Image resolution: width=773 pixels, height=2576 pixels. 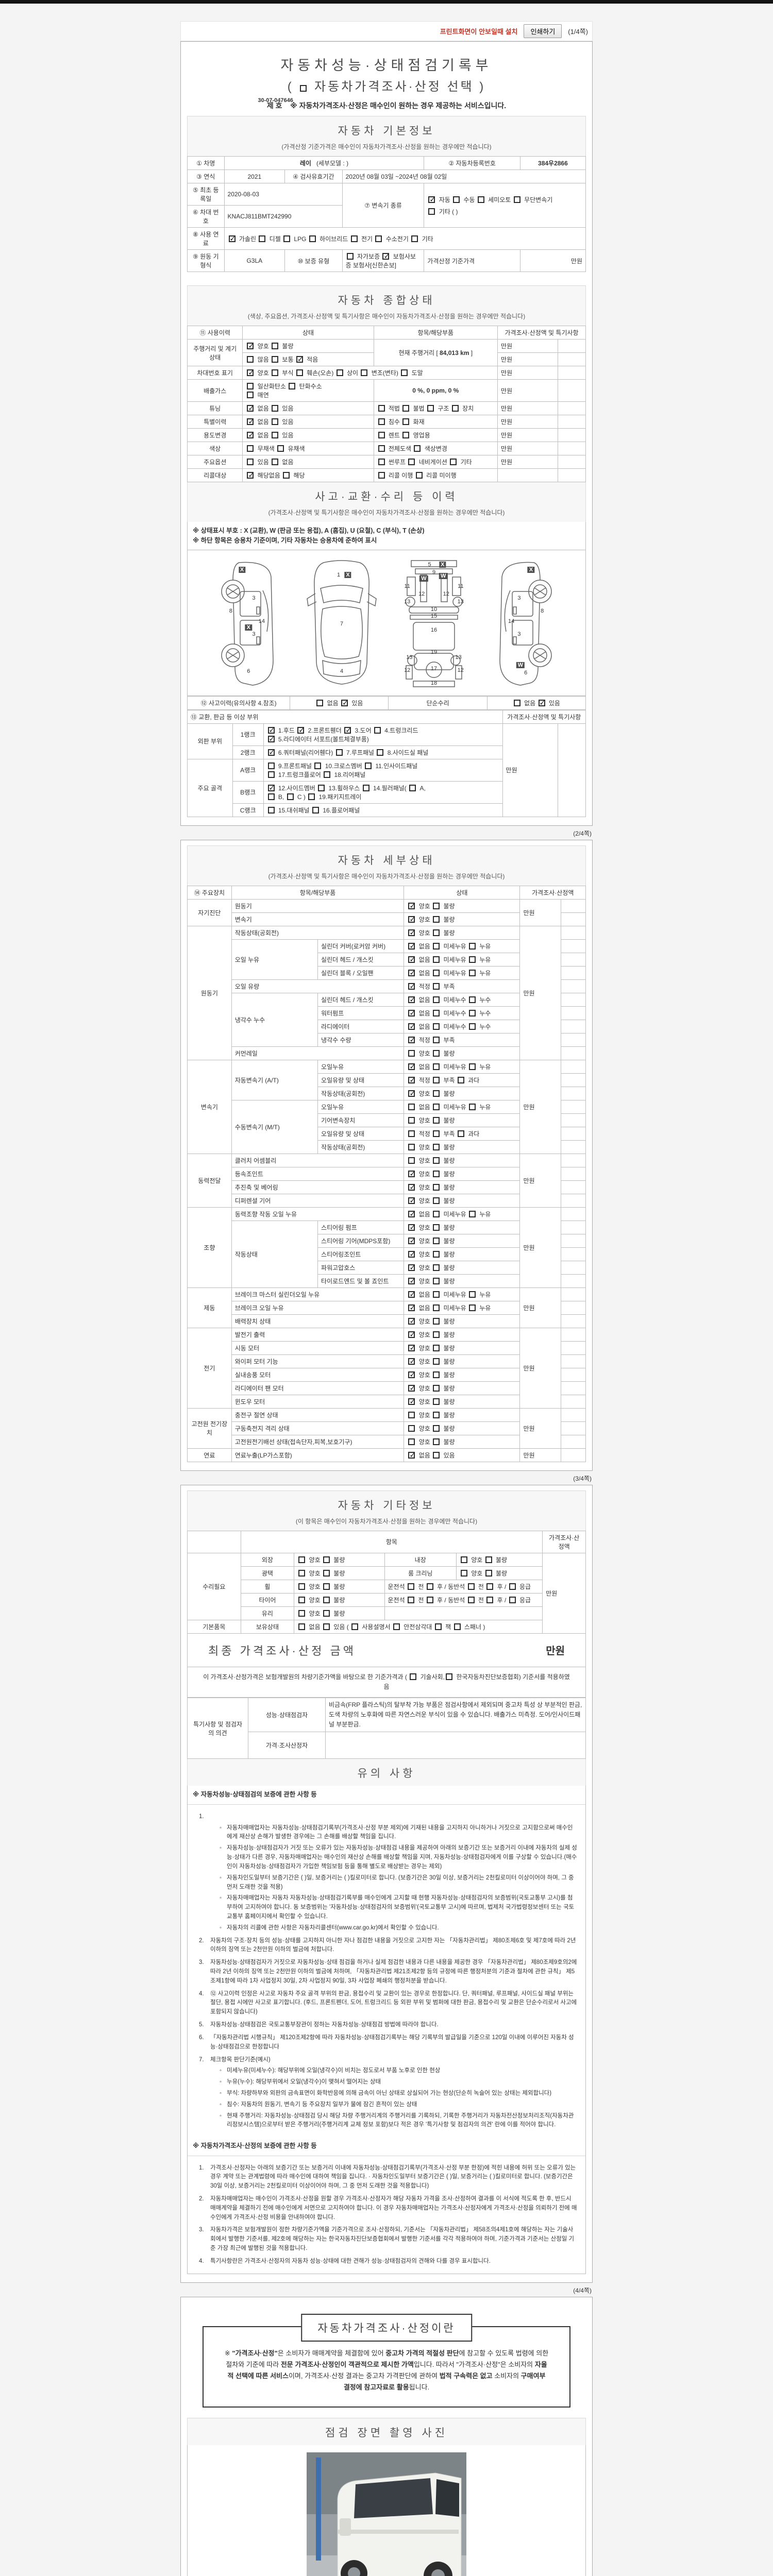 What do you see at coordinates (543, 31) in the screenshot?
I see `print-button: 인쇄하기` at bounding box center [543, 31].